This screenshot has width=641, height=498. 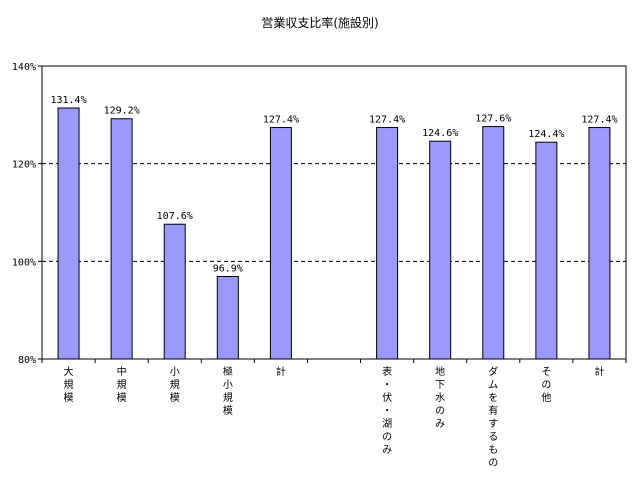 I want to click on category-label: 小規模, so click(x=175, y=385).